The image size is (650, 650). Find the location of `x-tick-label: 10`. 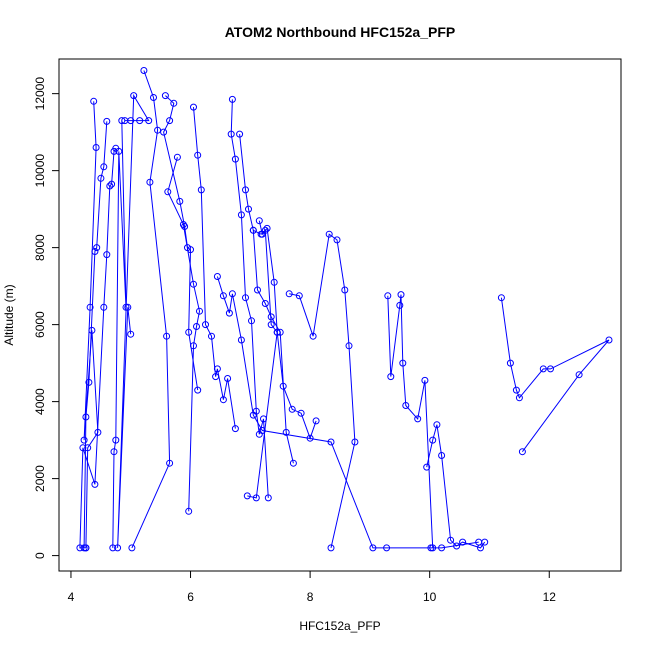

x-tick-label: 10 is located at coordinates (430, 597).